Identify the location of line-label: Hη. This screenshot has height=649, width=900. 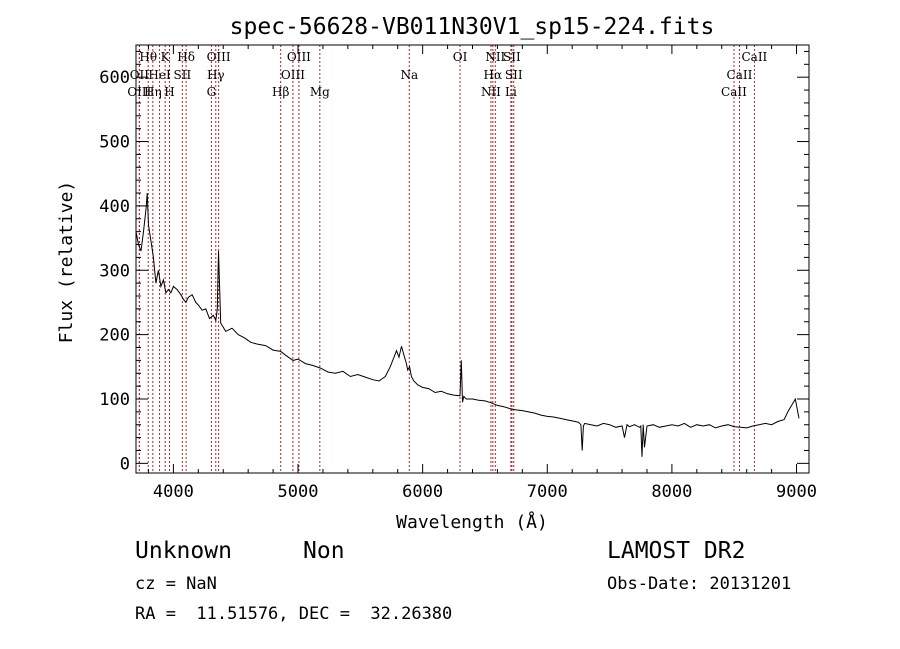
(153, 92).